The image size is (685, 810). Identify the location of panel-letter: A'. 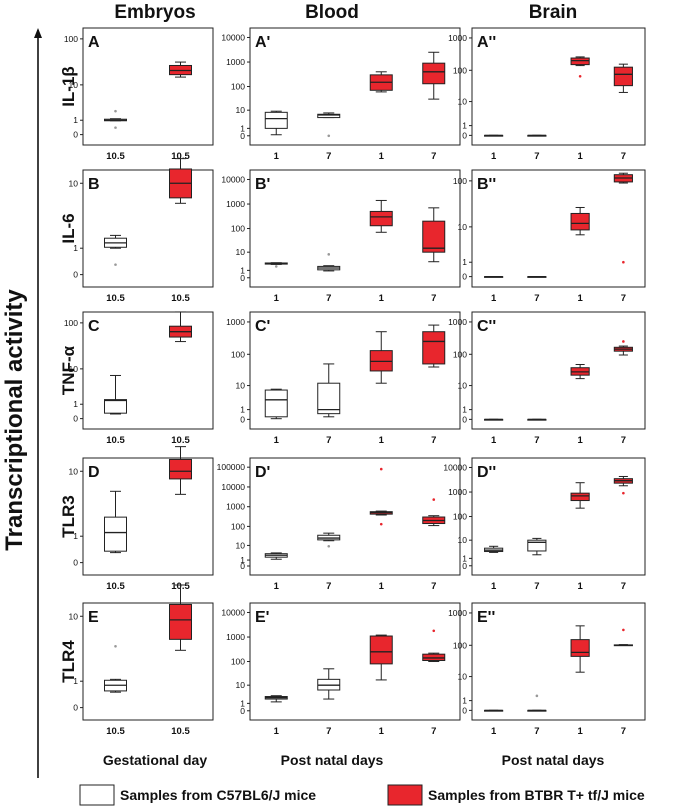
(262, 42).